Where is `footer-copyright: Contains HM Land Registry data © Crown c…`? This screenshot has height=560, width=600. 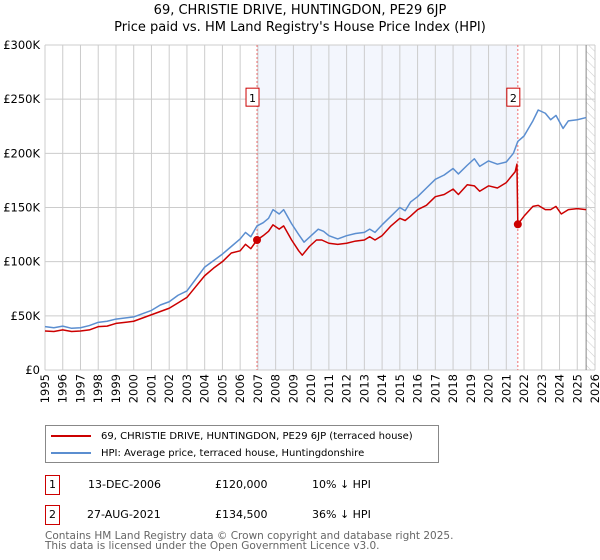
footer-copyright: Contains HM Land Registry data © Crown c… is located at coordinates (249, 536).